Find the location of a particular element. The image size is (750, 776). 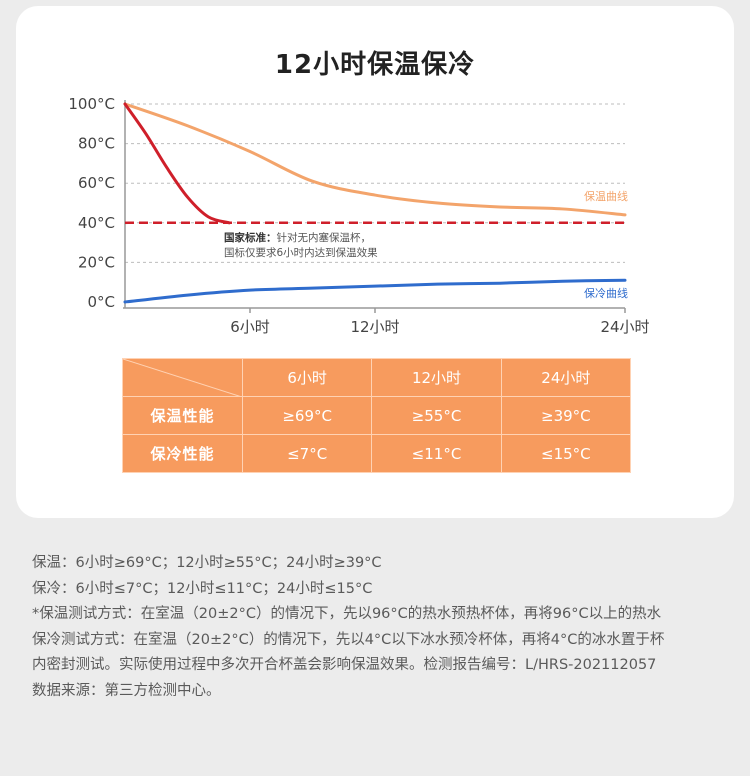

standard-annotation: 国家标准：针对无内塞保温杯， is located at coordinates (297, 237).